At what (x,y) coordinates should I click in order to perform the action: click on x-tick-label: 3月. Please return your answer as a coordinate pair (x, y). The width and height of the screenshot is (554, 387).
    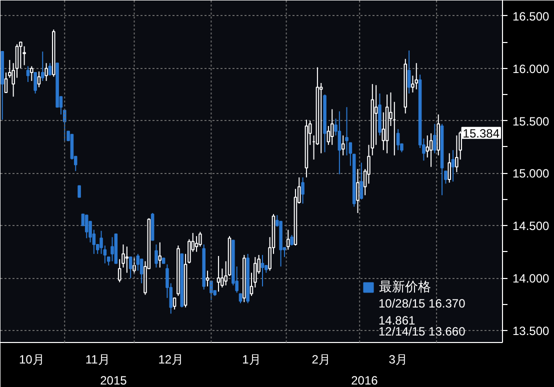
    Looking at the image, I should click on (398, 359).